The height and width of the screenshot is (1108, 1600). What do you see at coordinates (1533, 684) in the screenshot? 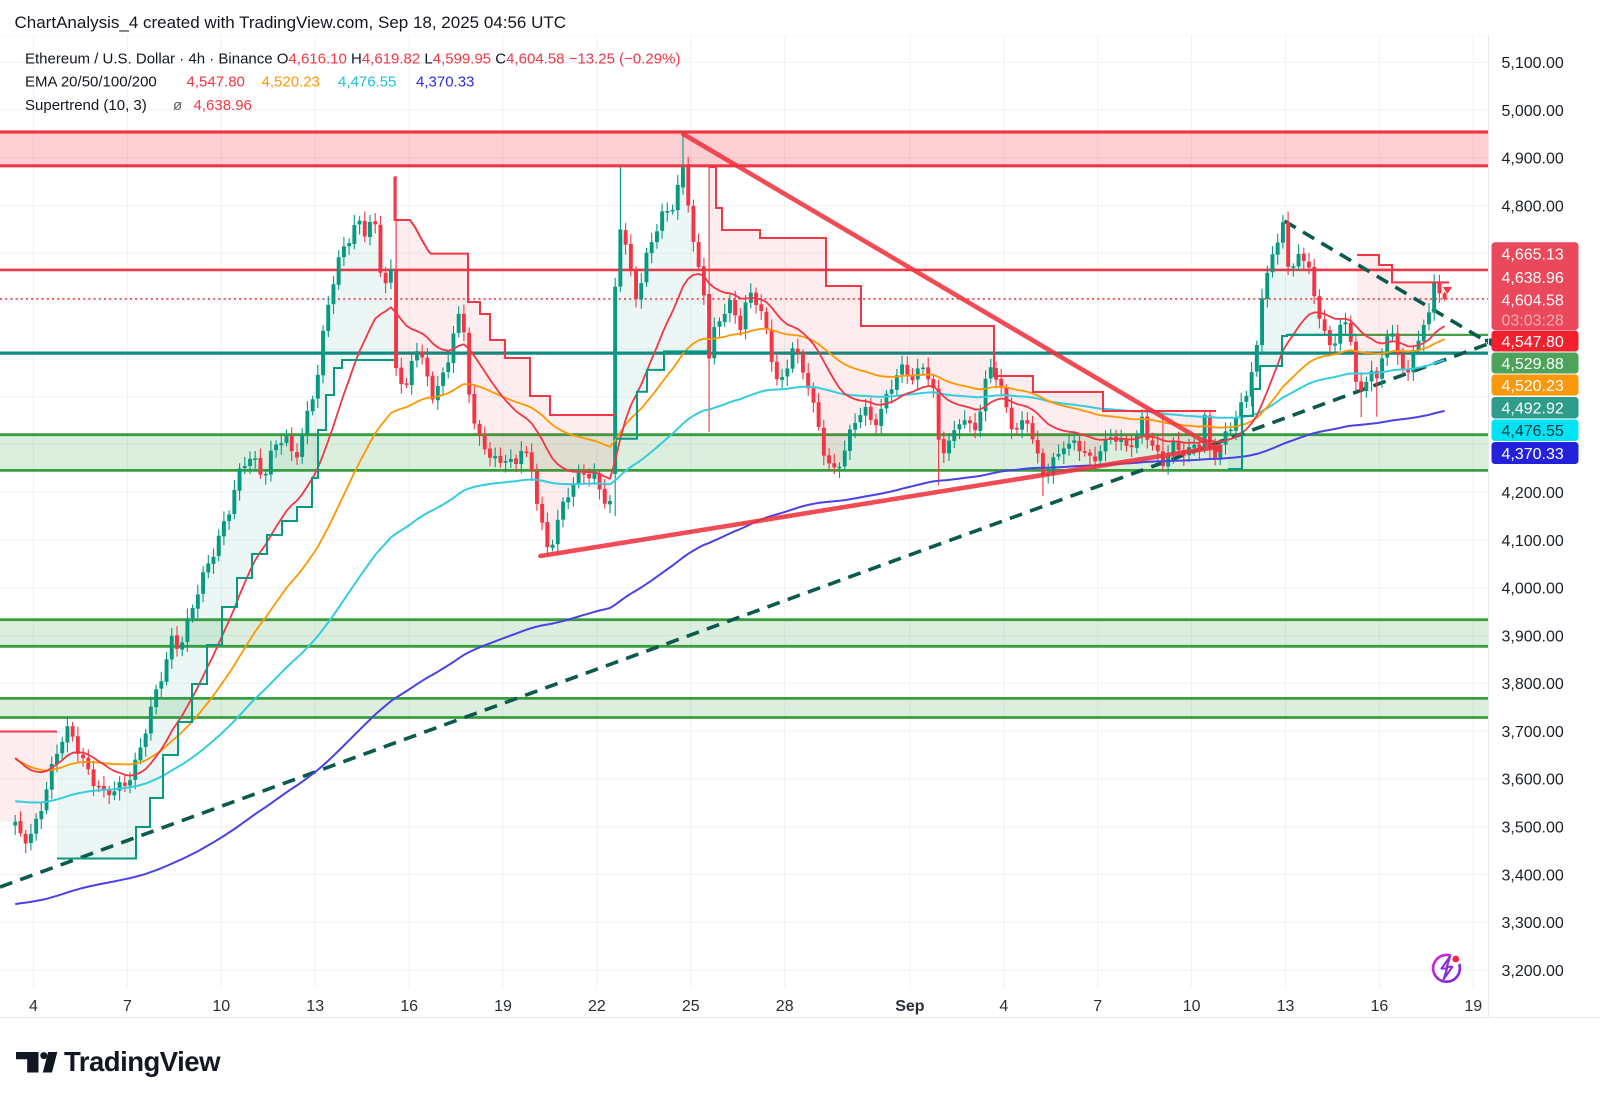
I see `svg-text: 3,800.00` at bounding box center [1533, 684].